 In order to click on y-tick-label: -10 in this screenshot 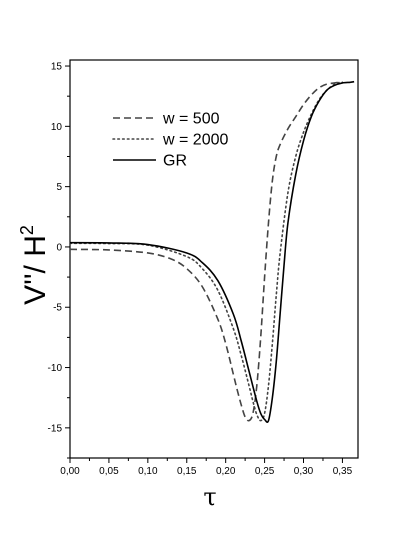, I will do `click(55, 368)`.